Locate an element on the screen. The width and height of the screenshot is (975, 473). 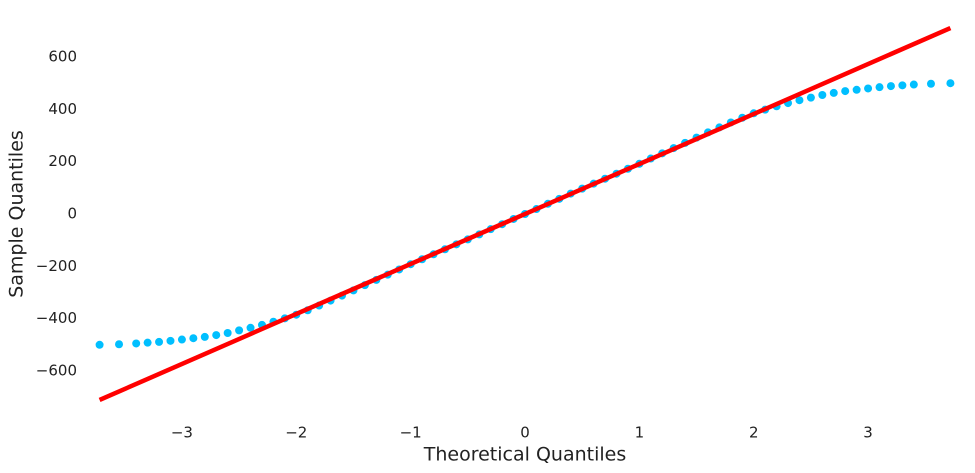
x-tick-label: 0 is located at coordinates (525, 433).